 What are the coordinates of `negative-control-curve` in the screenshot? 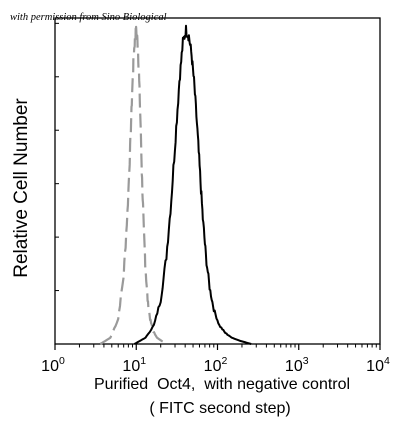 It's located at (133, 185).